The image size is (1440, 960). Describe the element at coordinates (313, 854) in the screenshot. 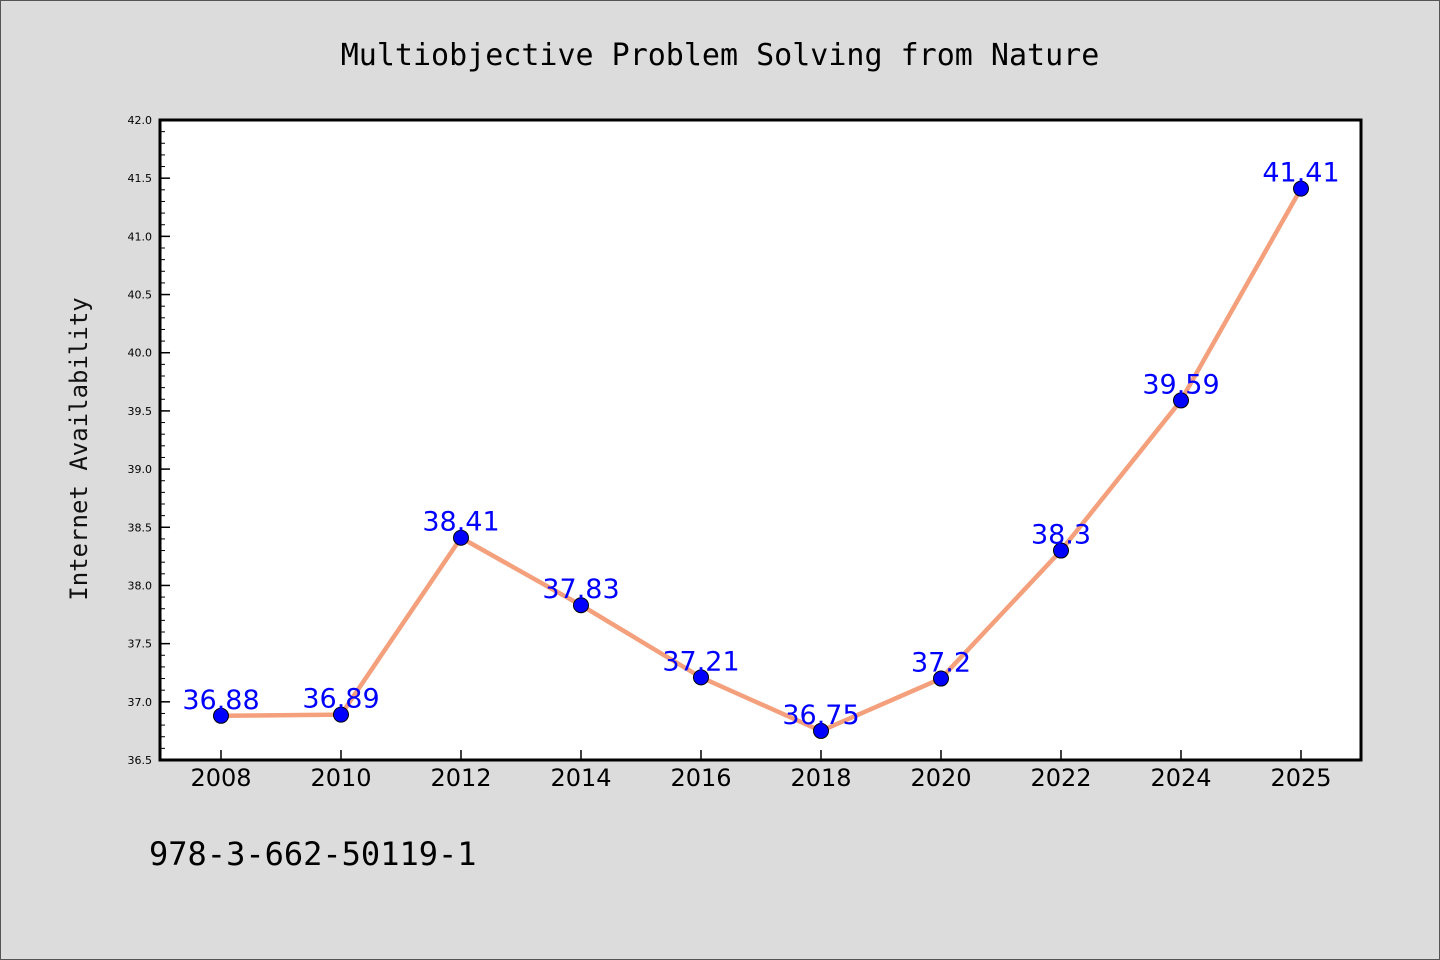

I see `footer-isbn: 978-3-662-50119-1` at that location.